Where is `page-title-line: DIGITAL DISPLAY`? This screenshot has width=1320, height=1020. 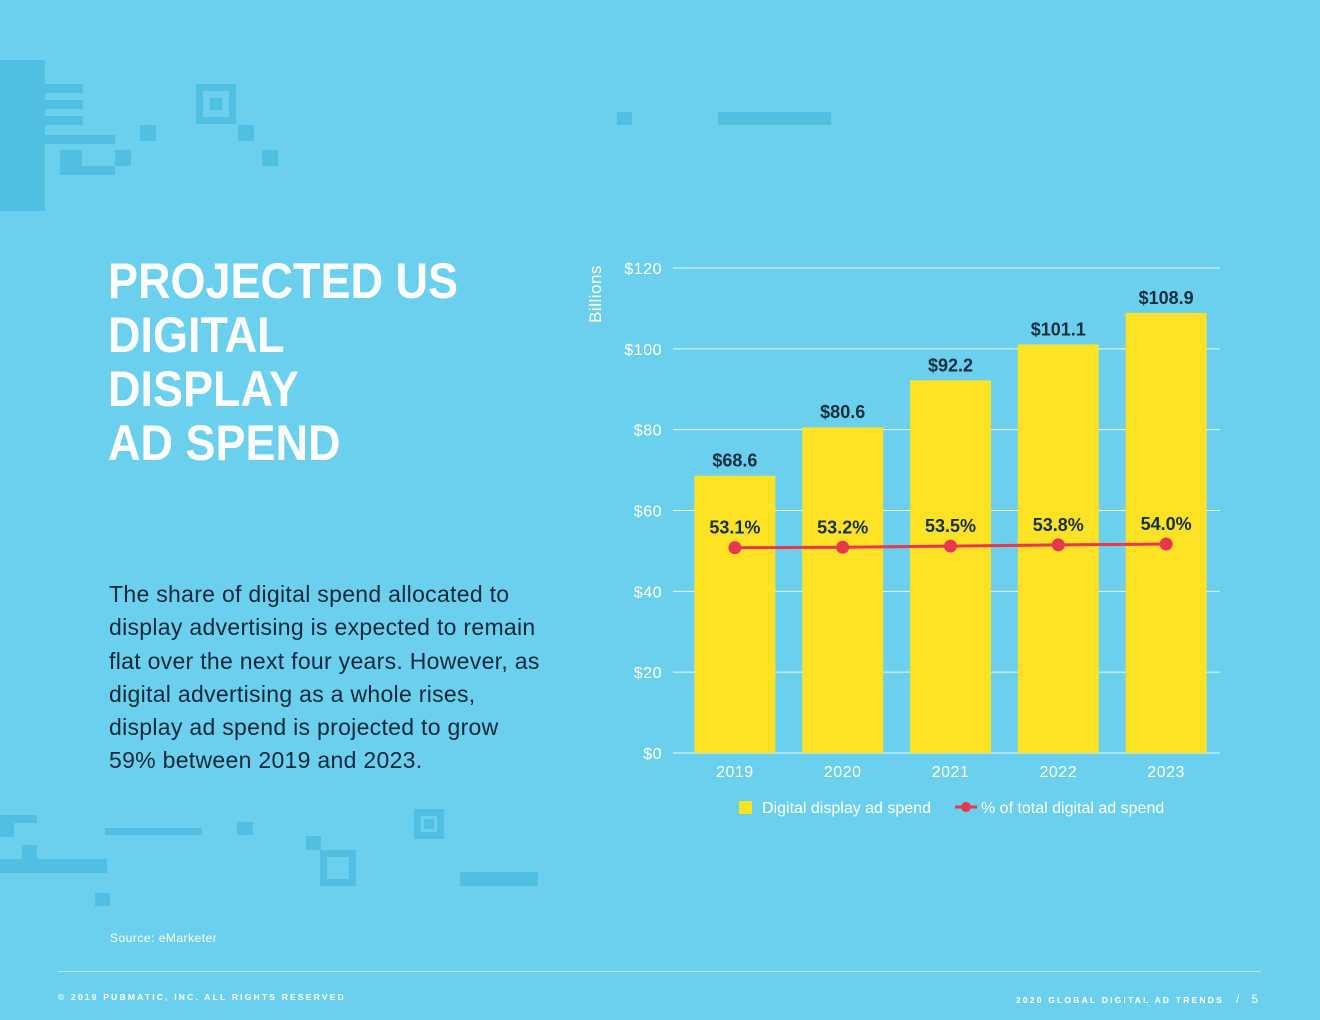
page-title-line: DIGITAL DISPLAY is located at coordinates (203, 362).